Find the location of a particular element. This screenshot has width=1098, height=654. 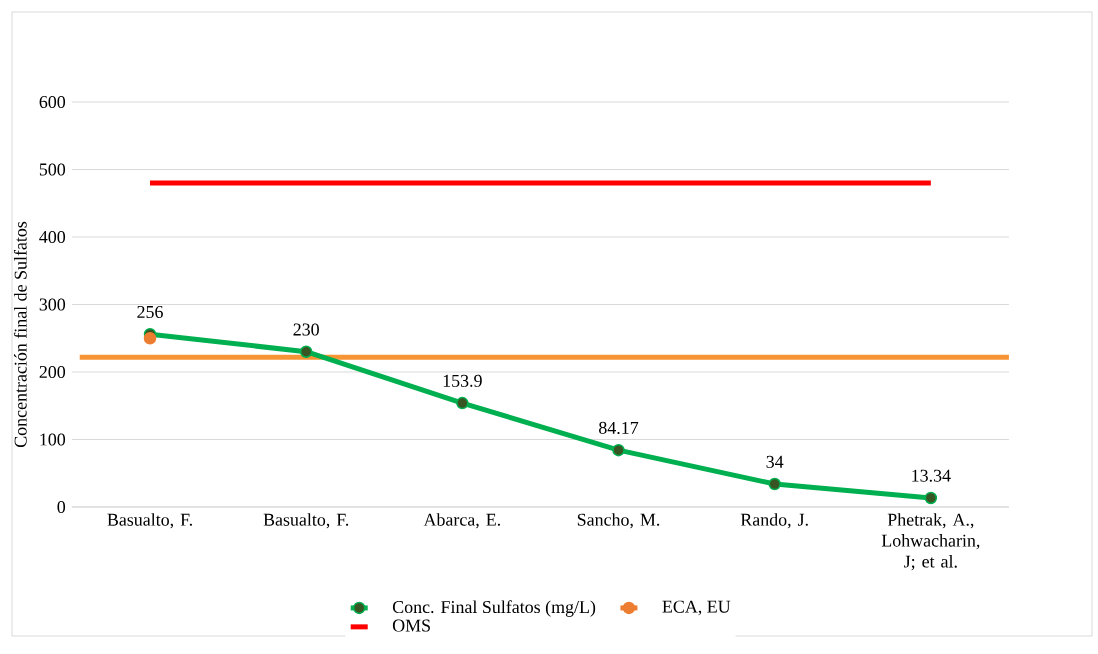

data-label: 230 is located at coordinates (306, 329).